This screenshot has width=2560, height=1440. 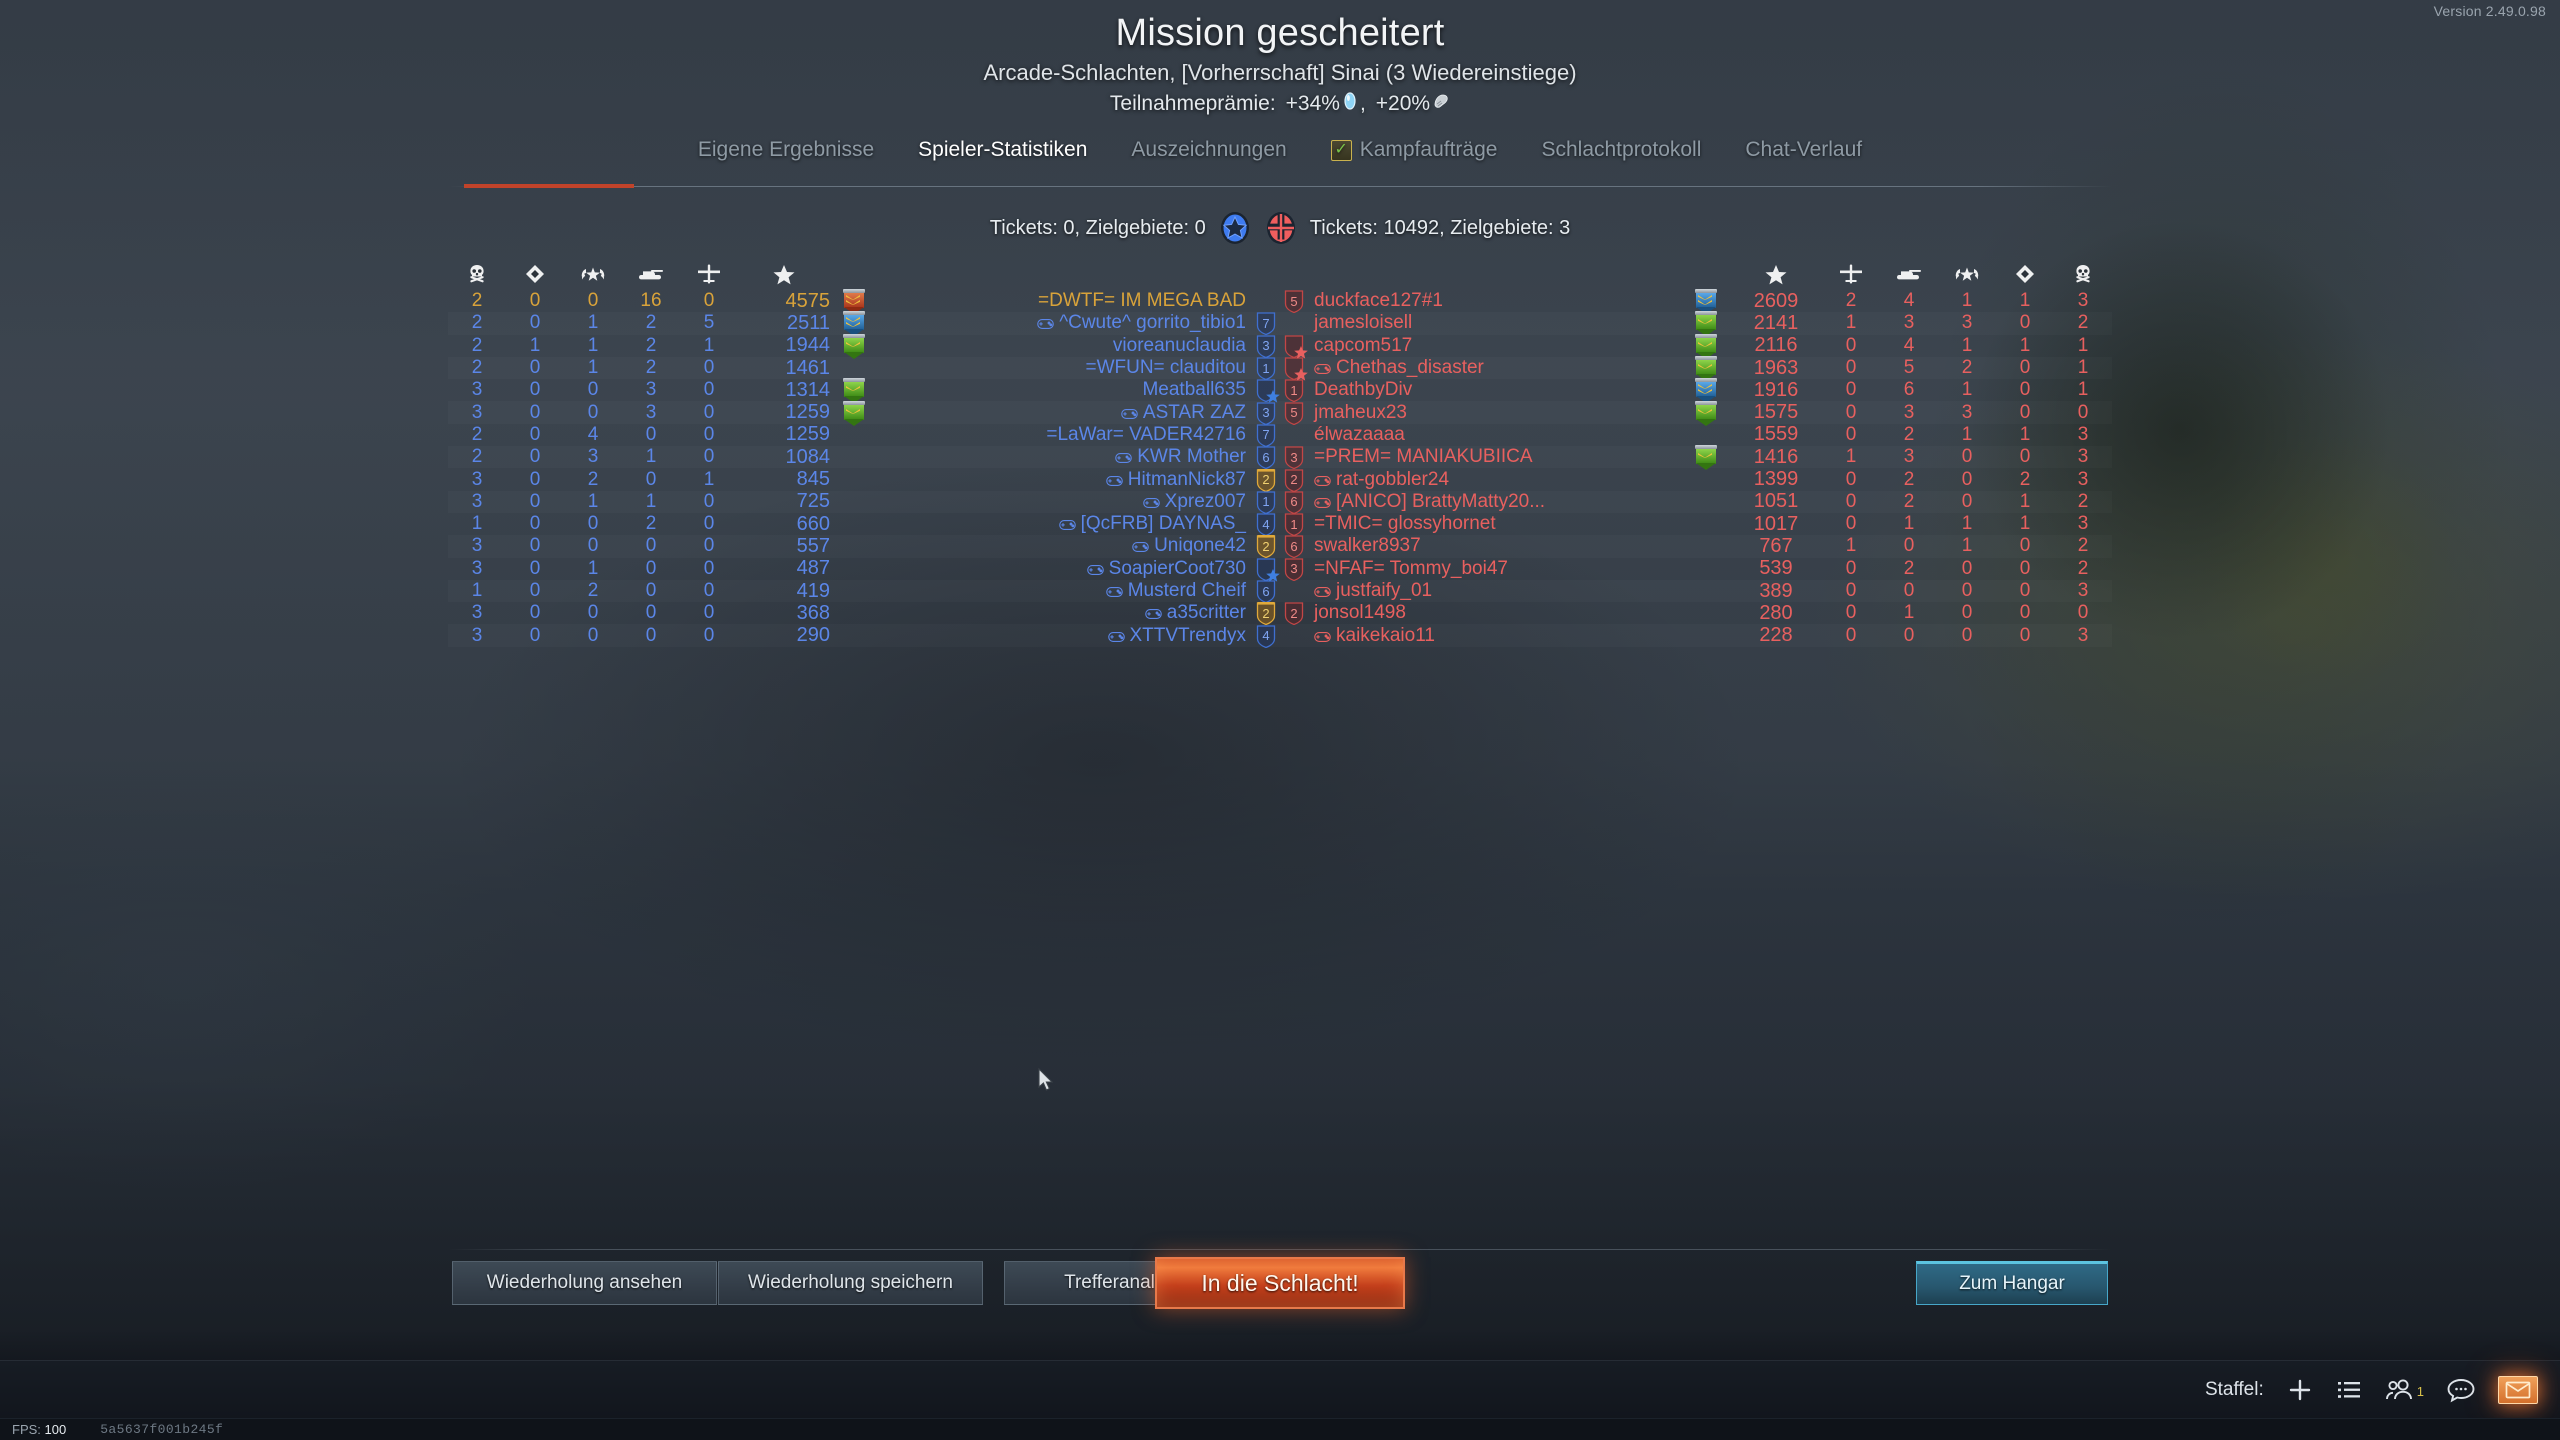 I want to click on player-name: jonsol1498, so click(x=1360, y=613).